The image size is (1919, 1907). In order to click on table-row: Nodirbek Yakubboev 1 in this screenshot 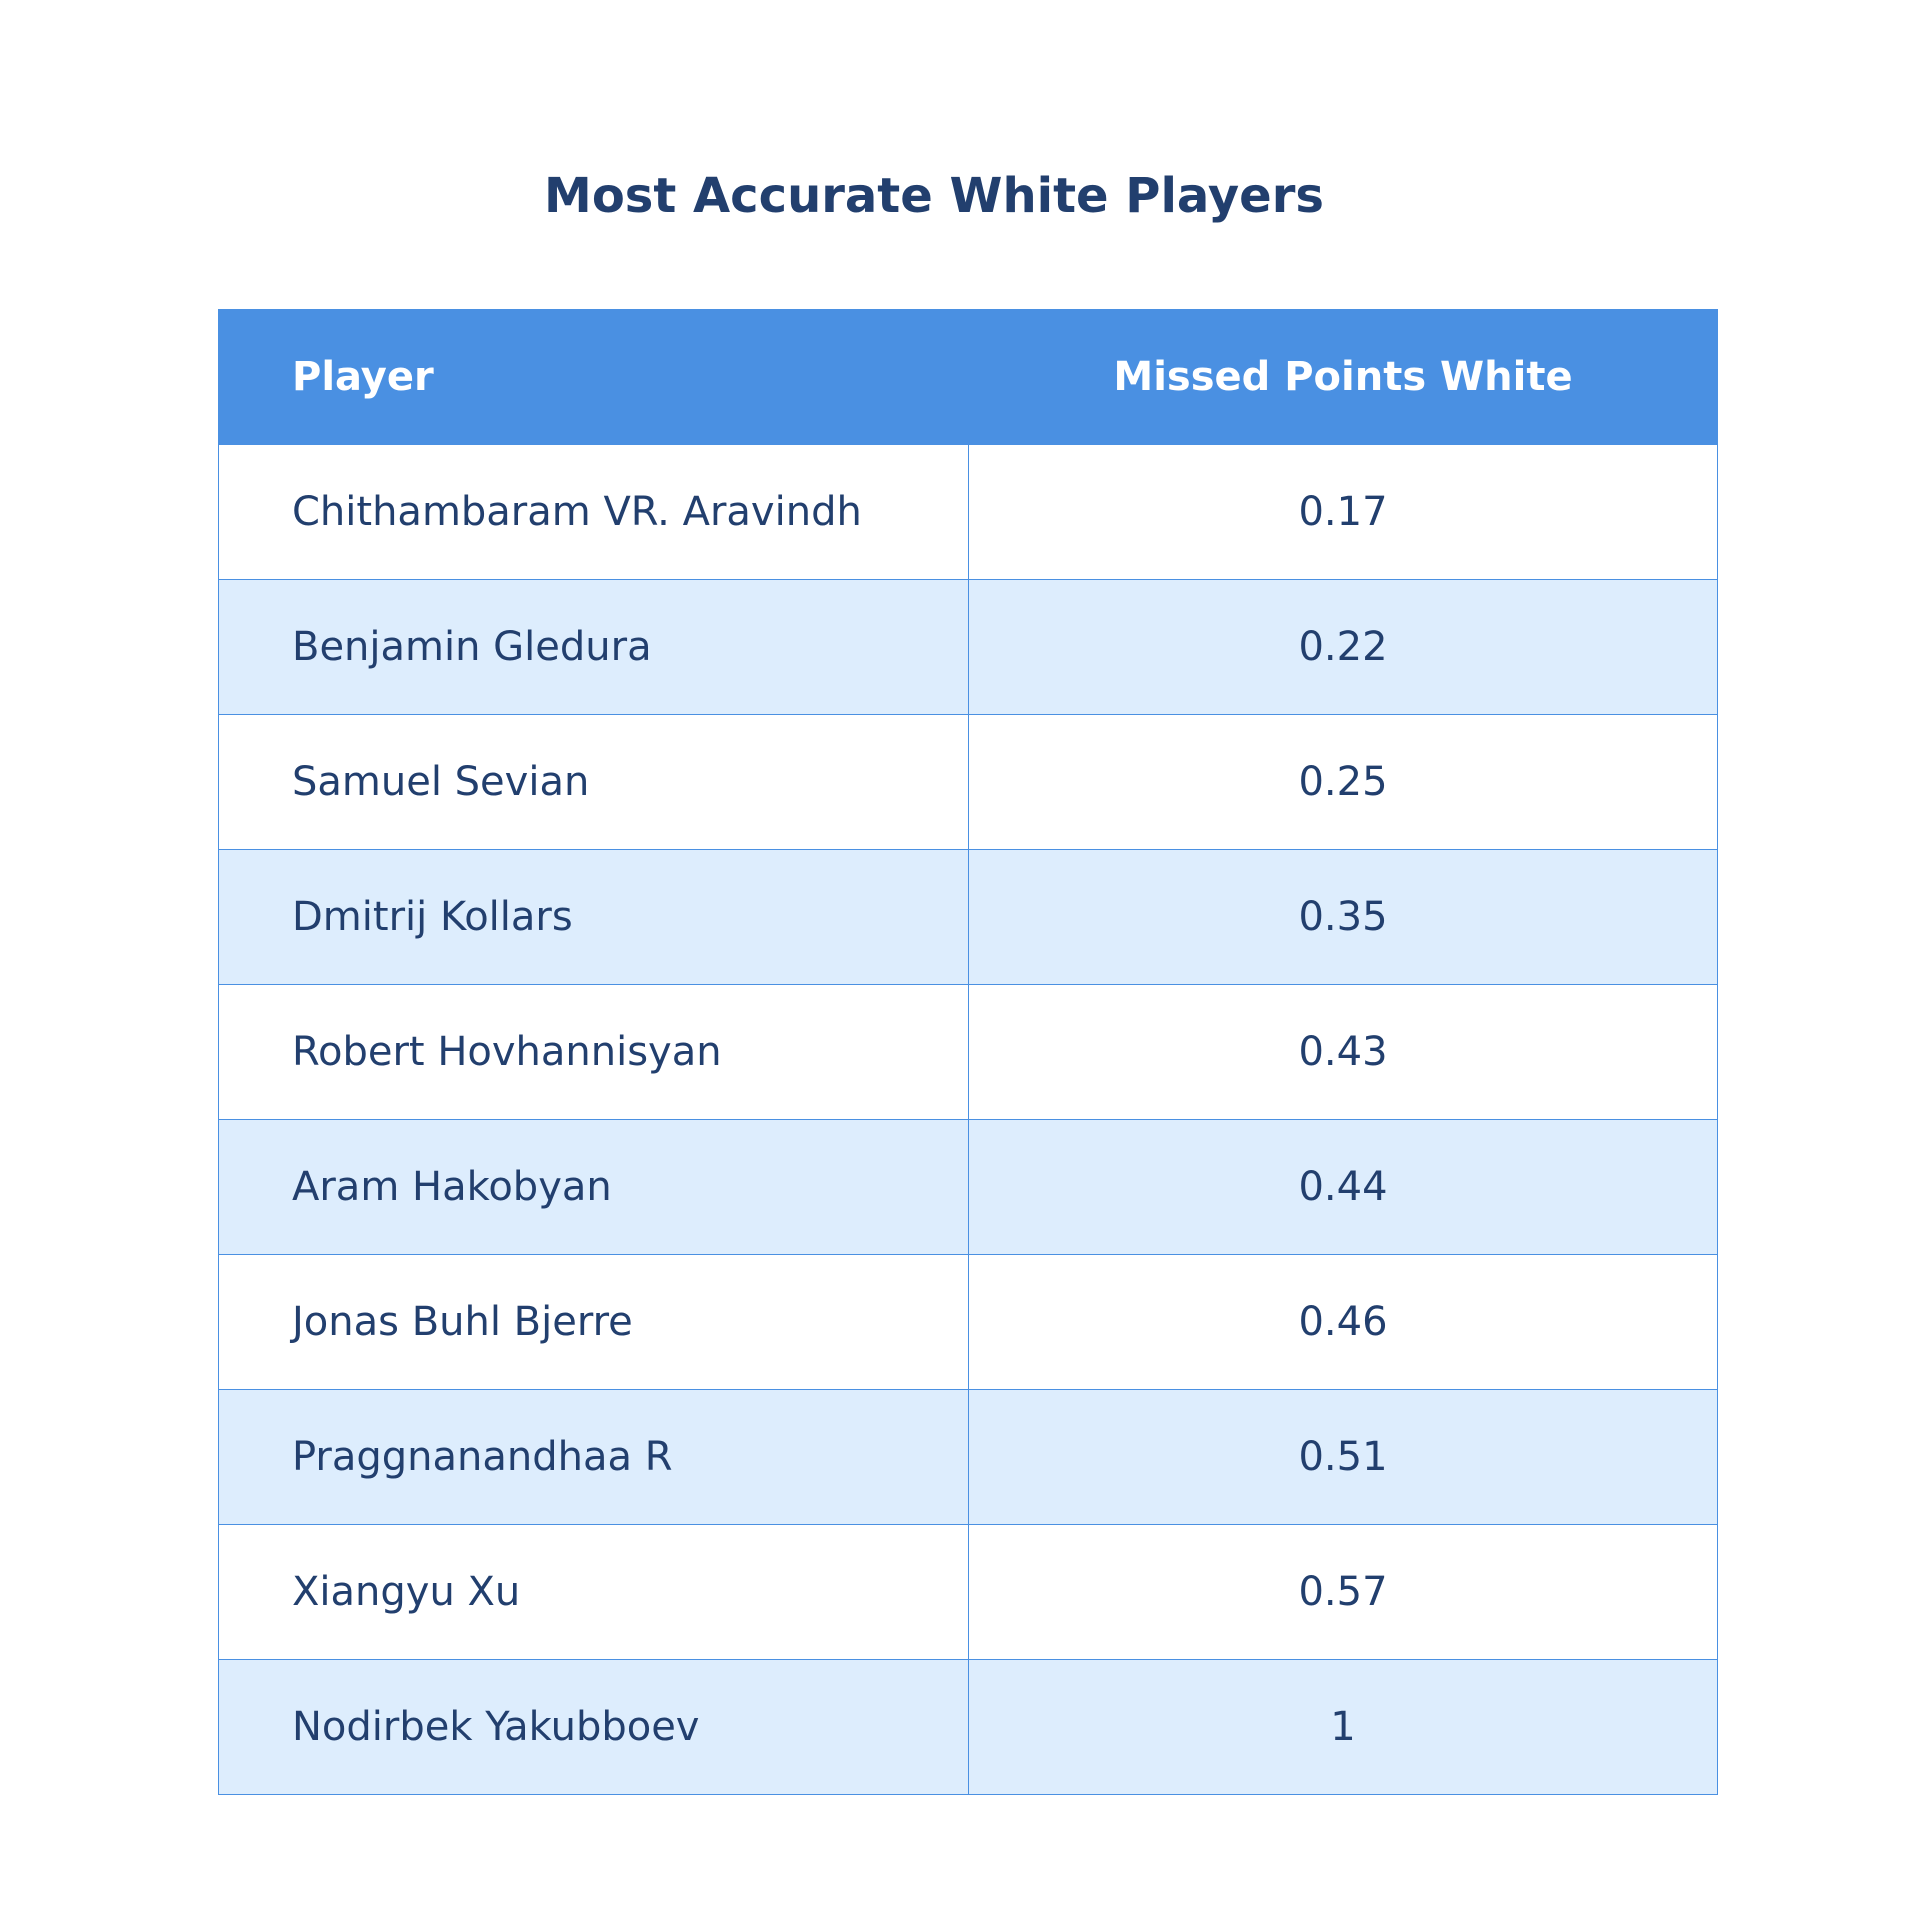, I will do `click(968, 1727)`.